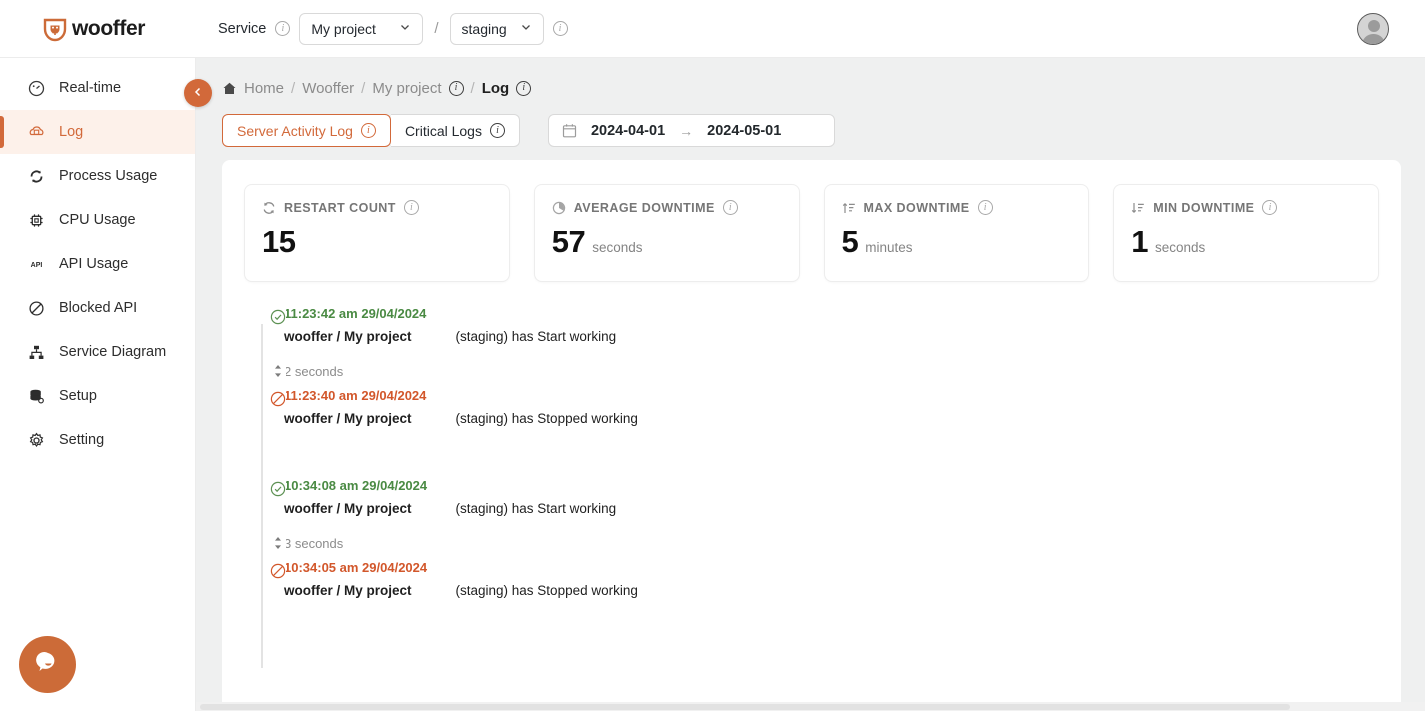  Describe the element at coordinates (456, 88) in the screenshot. I see `breadcrumb-project-info-icon: i` at that location.